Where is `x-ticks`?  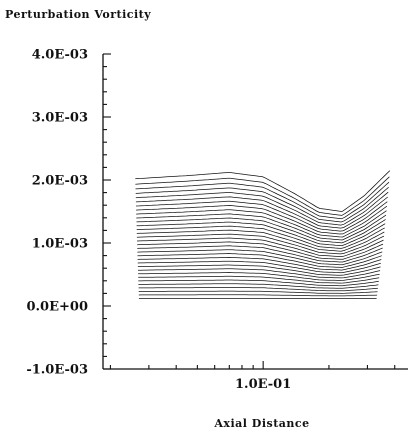 x-ticks is located at coordinates (252, 365).